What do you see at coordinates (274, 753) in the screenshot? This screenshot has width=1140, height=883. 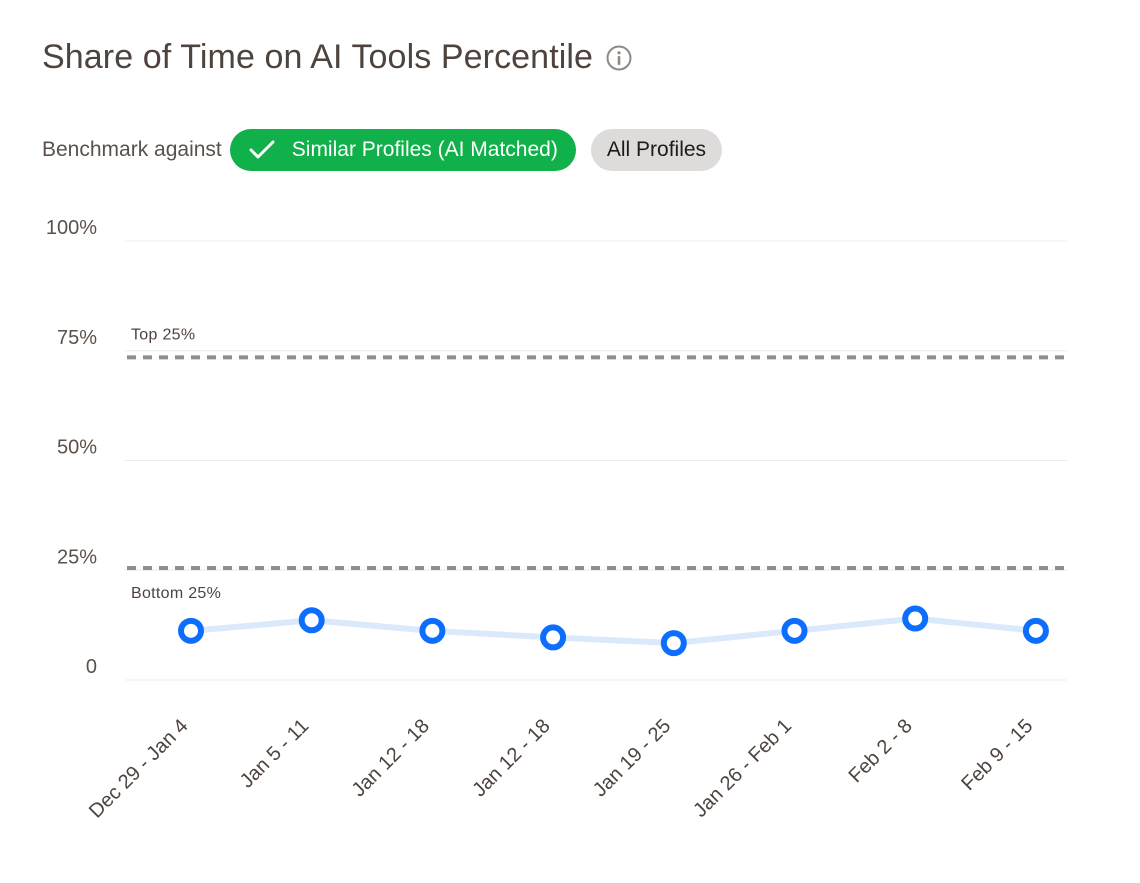 I see `x-tick-label: Jan 5 - 11` at bounding box center [274, 753].